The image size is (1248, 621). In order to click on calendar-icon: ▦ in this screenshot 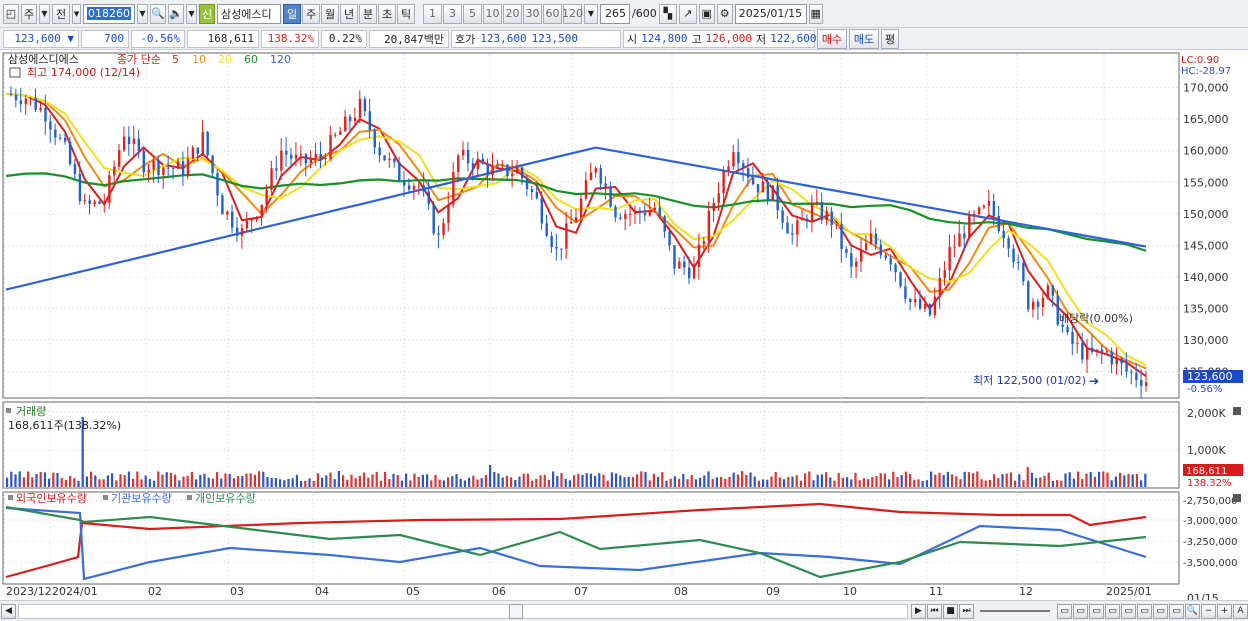, I will do `click(815, 13)`.